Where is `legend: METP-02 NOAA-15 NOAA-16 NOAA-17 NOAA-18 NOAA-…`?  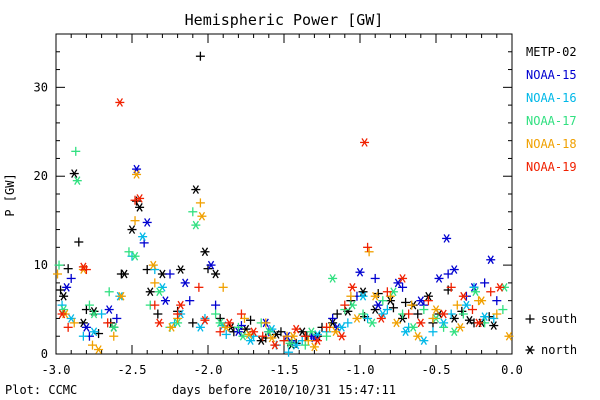
legend: METP-02 NOAA-15 NOAA-16 NOAA-17 NOAA-18 NOAA-… is located at coordinates (551, 109).